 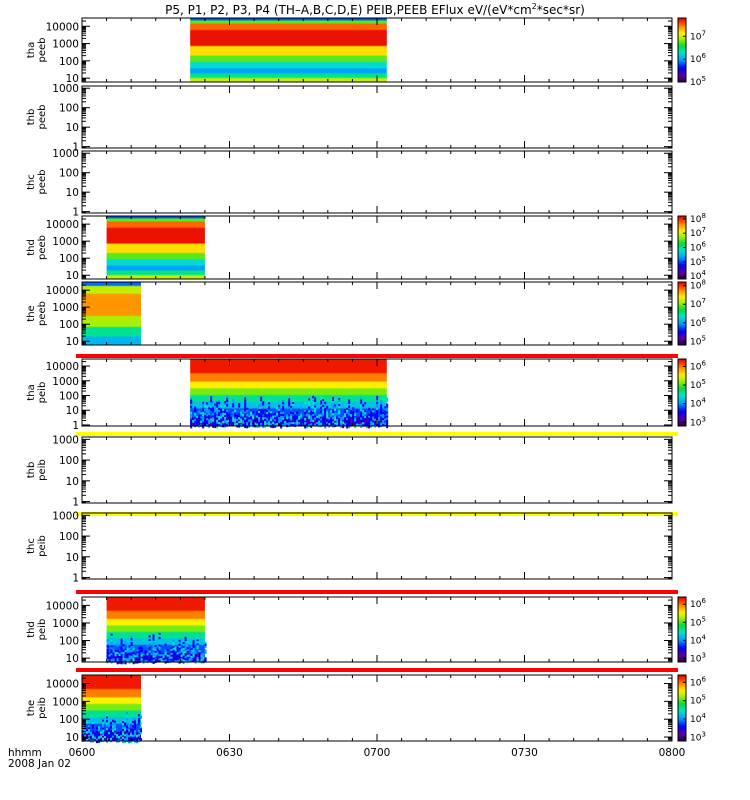 I want to click on x-tick-label: 0700, so click(x=377, y=753).